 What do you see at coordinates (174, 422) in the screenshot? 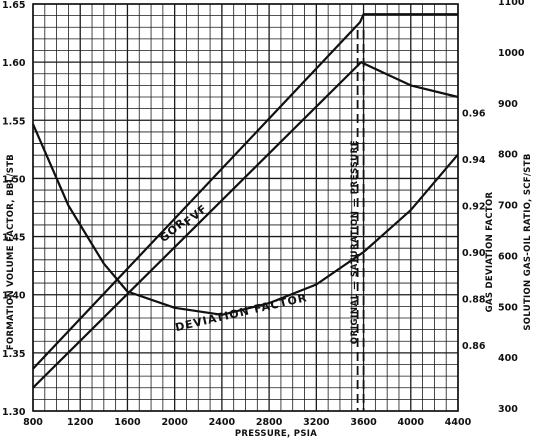
I see `x-tick-label: 2000` at bounding box center [174, 422].